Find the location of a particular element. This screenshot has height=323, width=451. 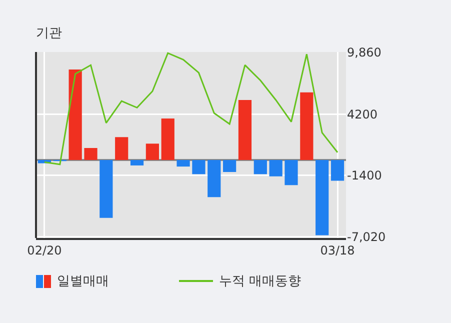

x-tick-label: 03/18 is located at coordinates (337, 250).